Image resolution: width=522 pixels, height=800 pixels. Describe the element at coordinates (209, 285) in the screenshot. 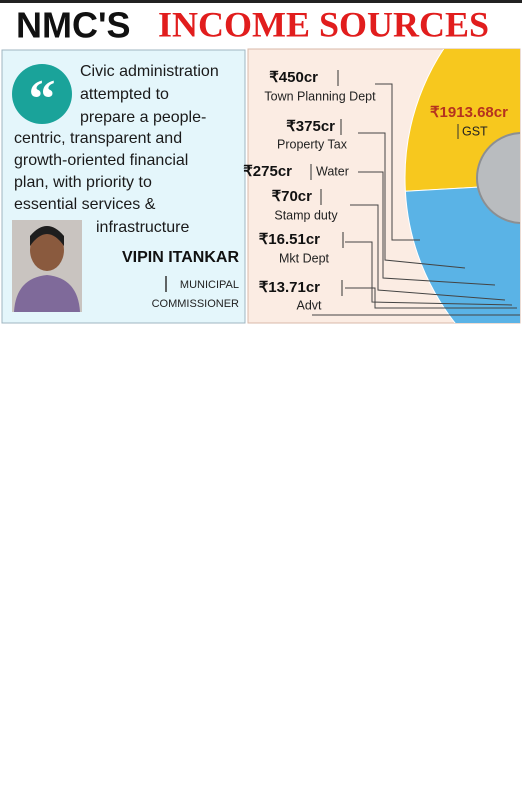

I see `speaker-role: MUNICIPAL` at that location.